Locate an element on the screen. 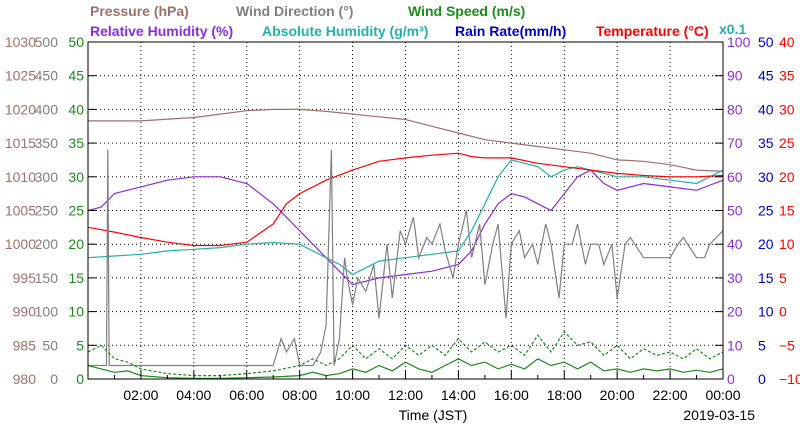 The width and height of the screenshot is (800, 434). left-tick-label-wind-direction: 200 is located at coordinates (47, 244).